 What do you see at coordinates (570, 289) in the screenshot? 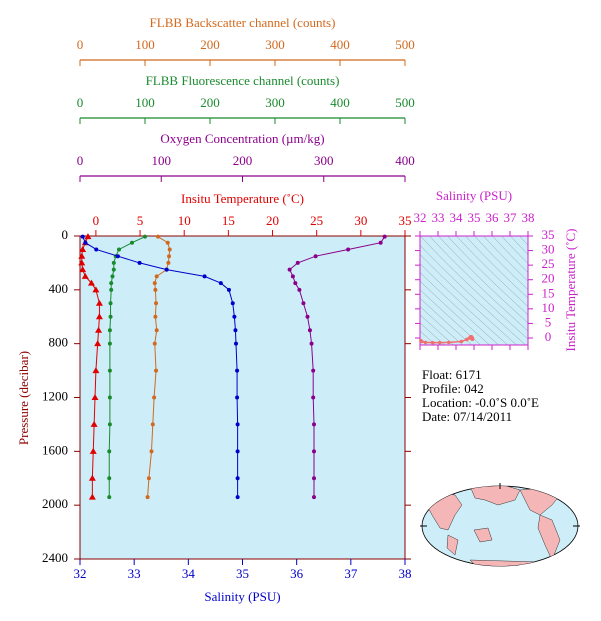
I see `y-axis-title: Insitu Temperature (˚C)` at bounding box center [570, 289].